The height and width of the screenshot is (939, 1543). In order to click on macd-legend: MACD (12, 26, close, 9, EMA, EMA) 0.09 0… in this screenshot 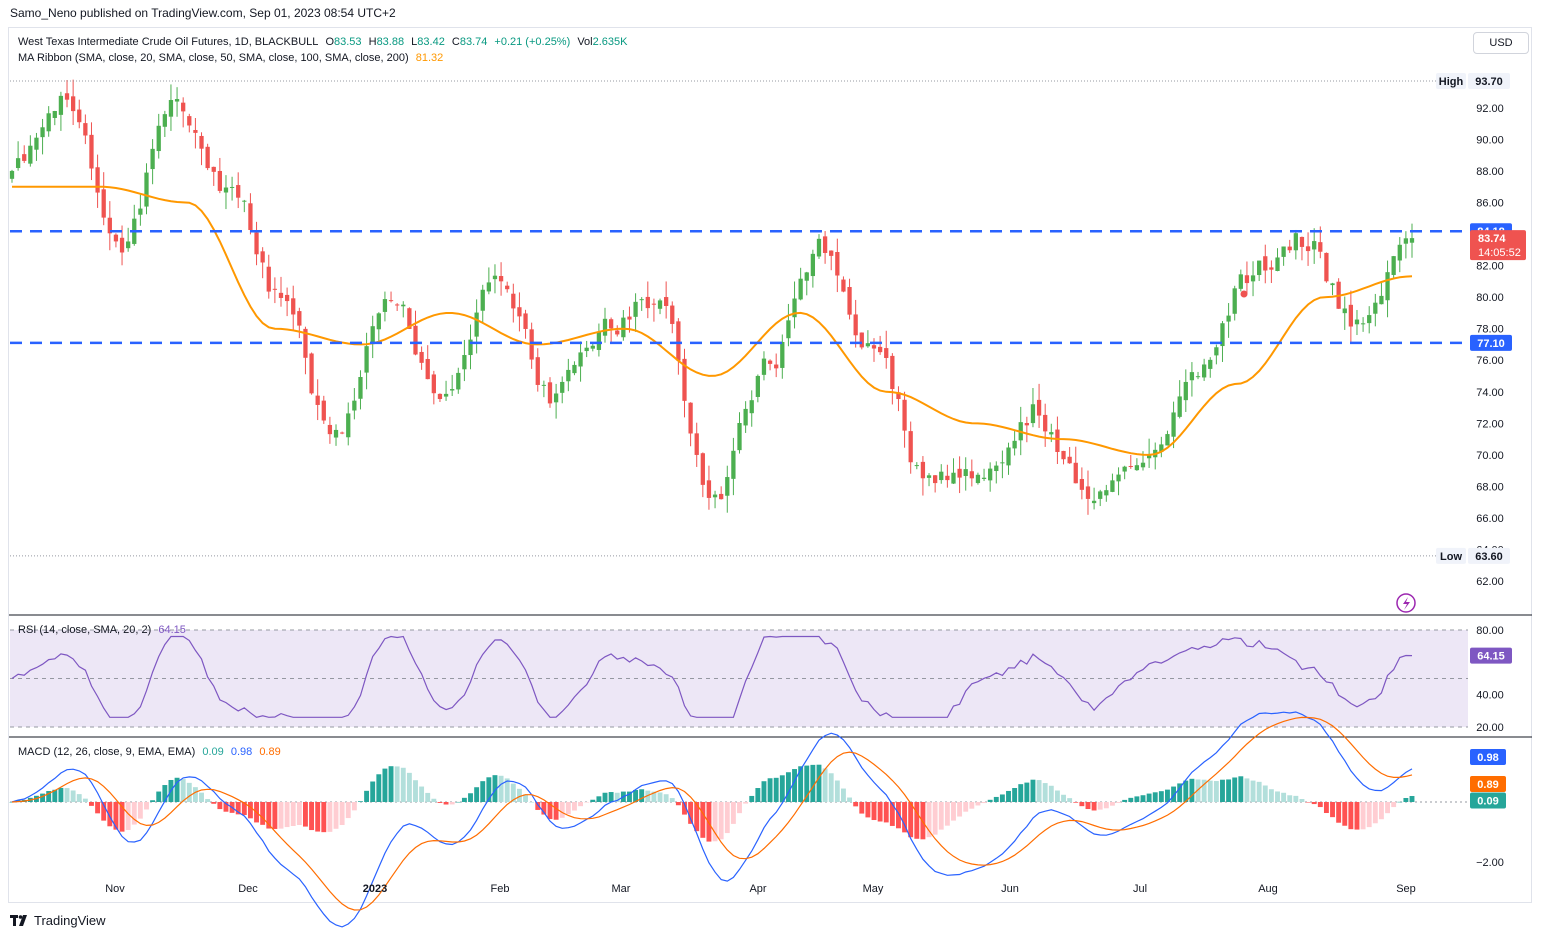, I will do `click(151, 752)`.